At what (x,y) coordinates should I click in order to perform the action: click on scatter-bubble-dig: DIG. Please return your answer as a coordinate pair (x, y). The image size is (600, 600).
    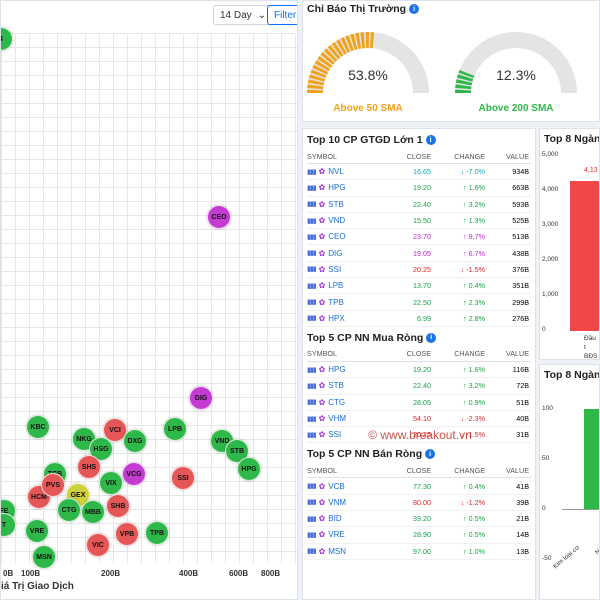
    Looking at the image, I should click on (201, 398).